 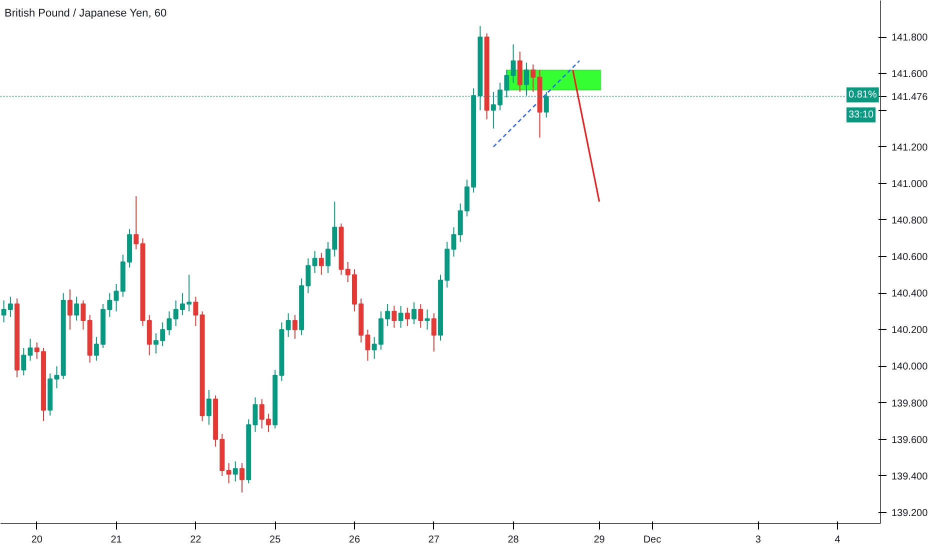 I want to click on x-tick-label: 21, so click(x=116, y=540).